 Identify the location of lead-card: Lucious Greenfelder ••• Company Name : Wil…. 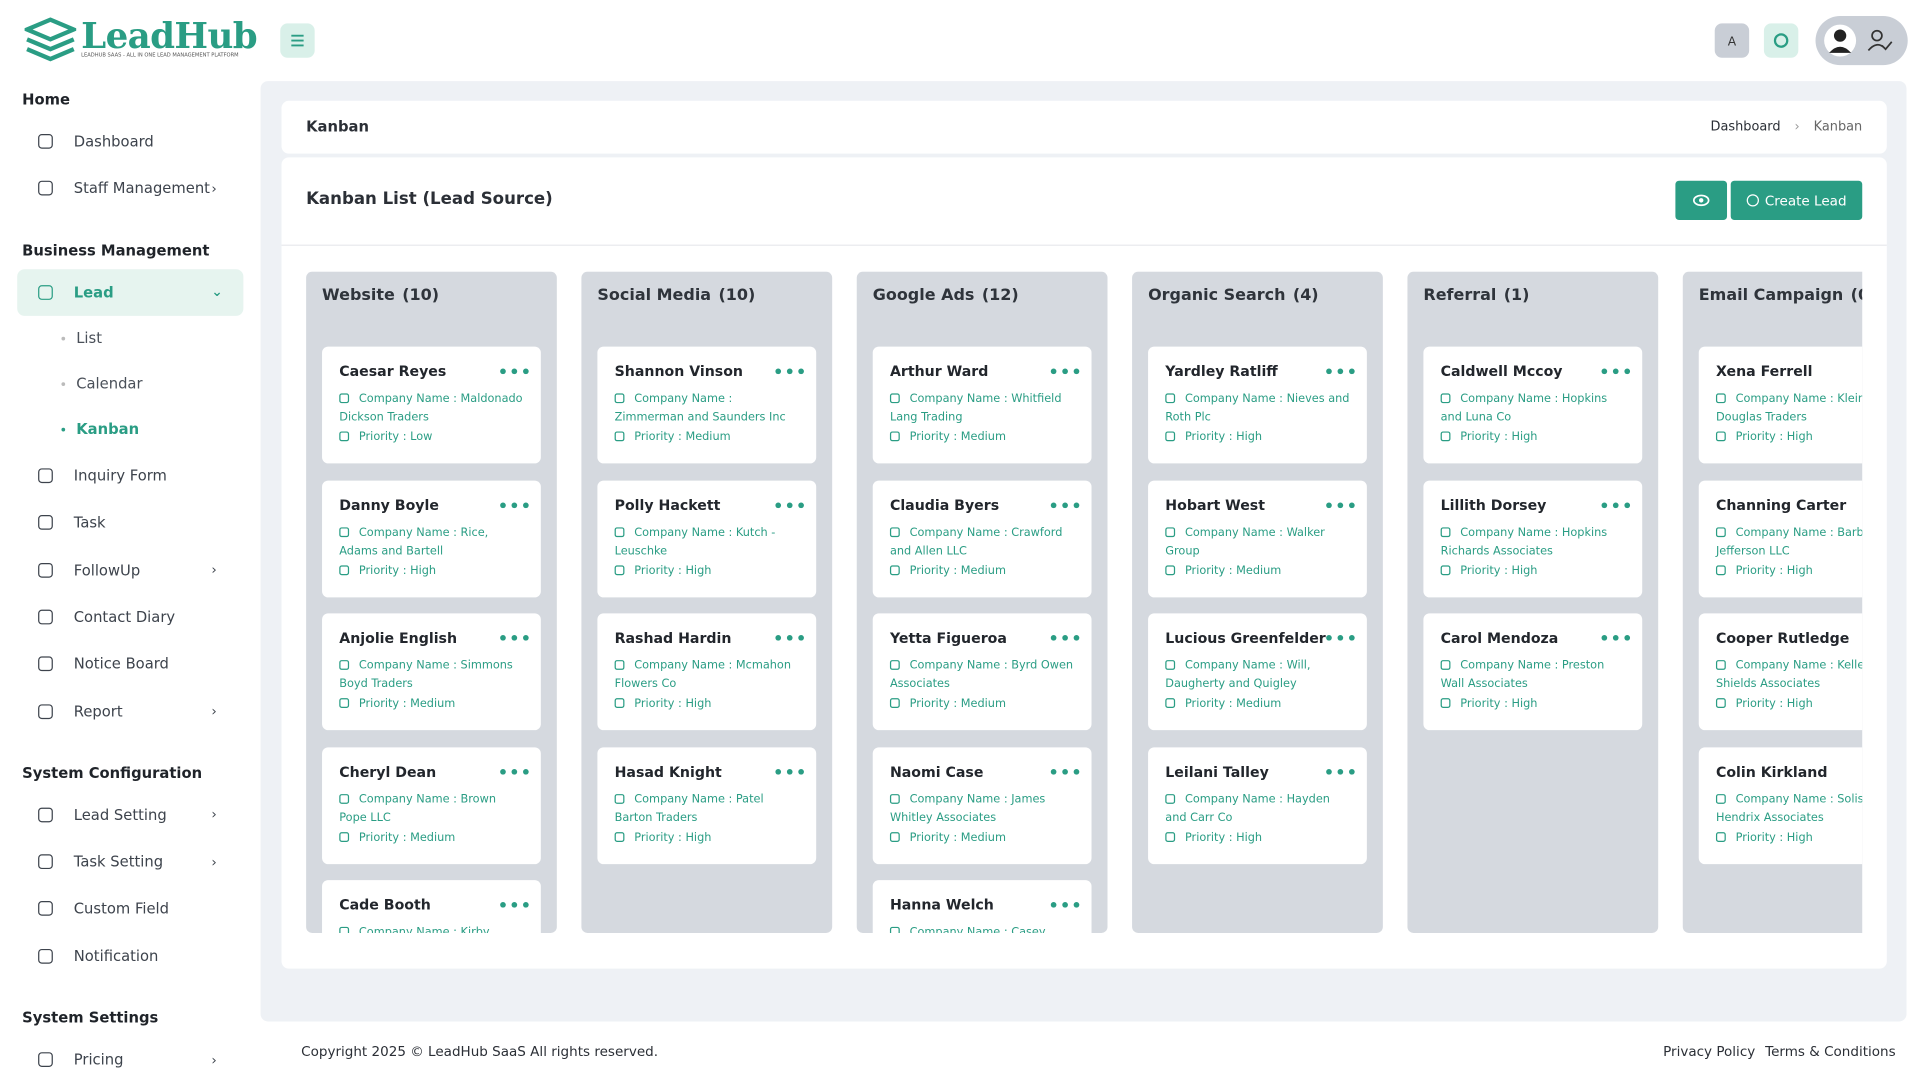
(1257, 672).